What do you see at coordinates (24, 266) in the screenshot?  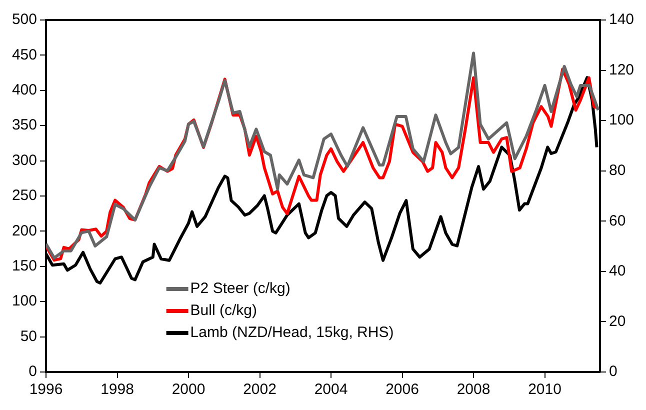 I see `y-tick-label: 150` at bounding box center [24, 266].